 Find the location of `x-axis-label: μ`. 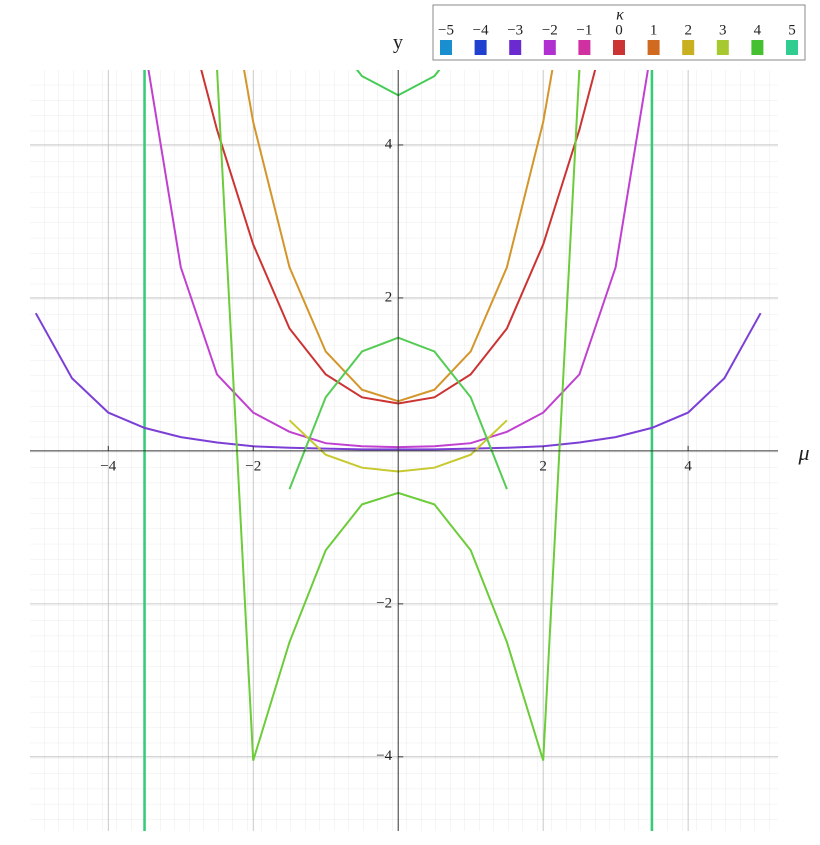

x-axis-label: μ is located at coordinates (803, 452).